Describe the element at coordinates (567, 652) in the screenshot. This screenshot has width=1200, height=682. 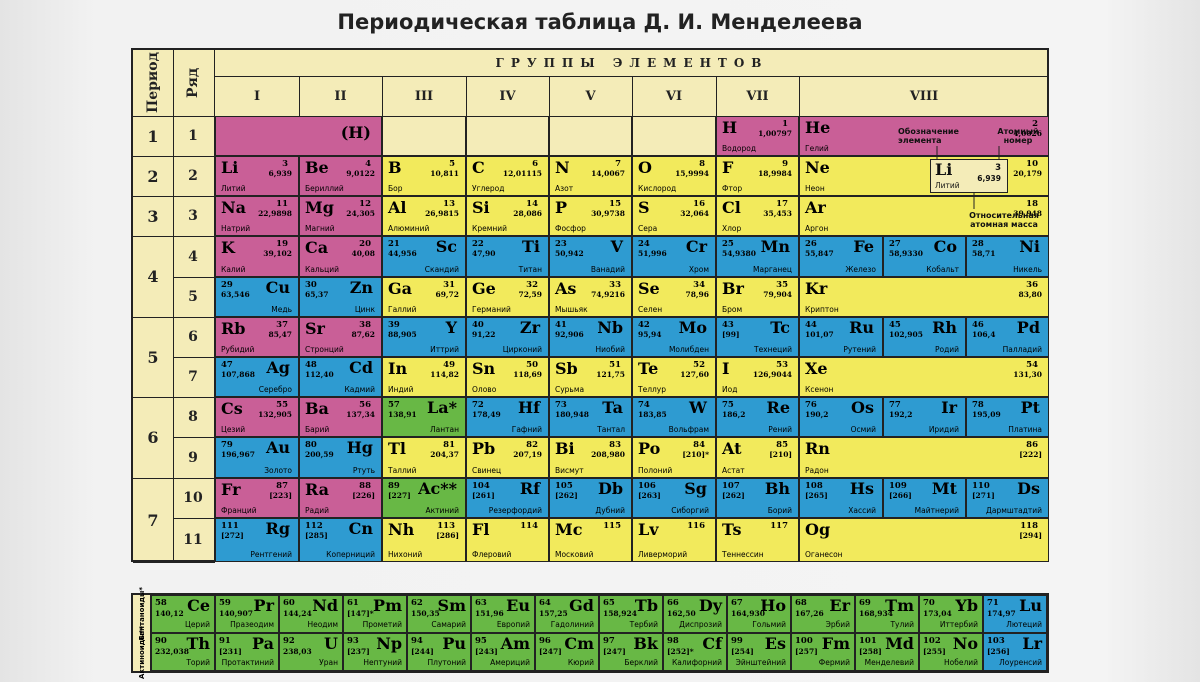
I see `actinide-cell: 96 [247] Cm Кюрий` at that location.